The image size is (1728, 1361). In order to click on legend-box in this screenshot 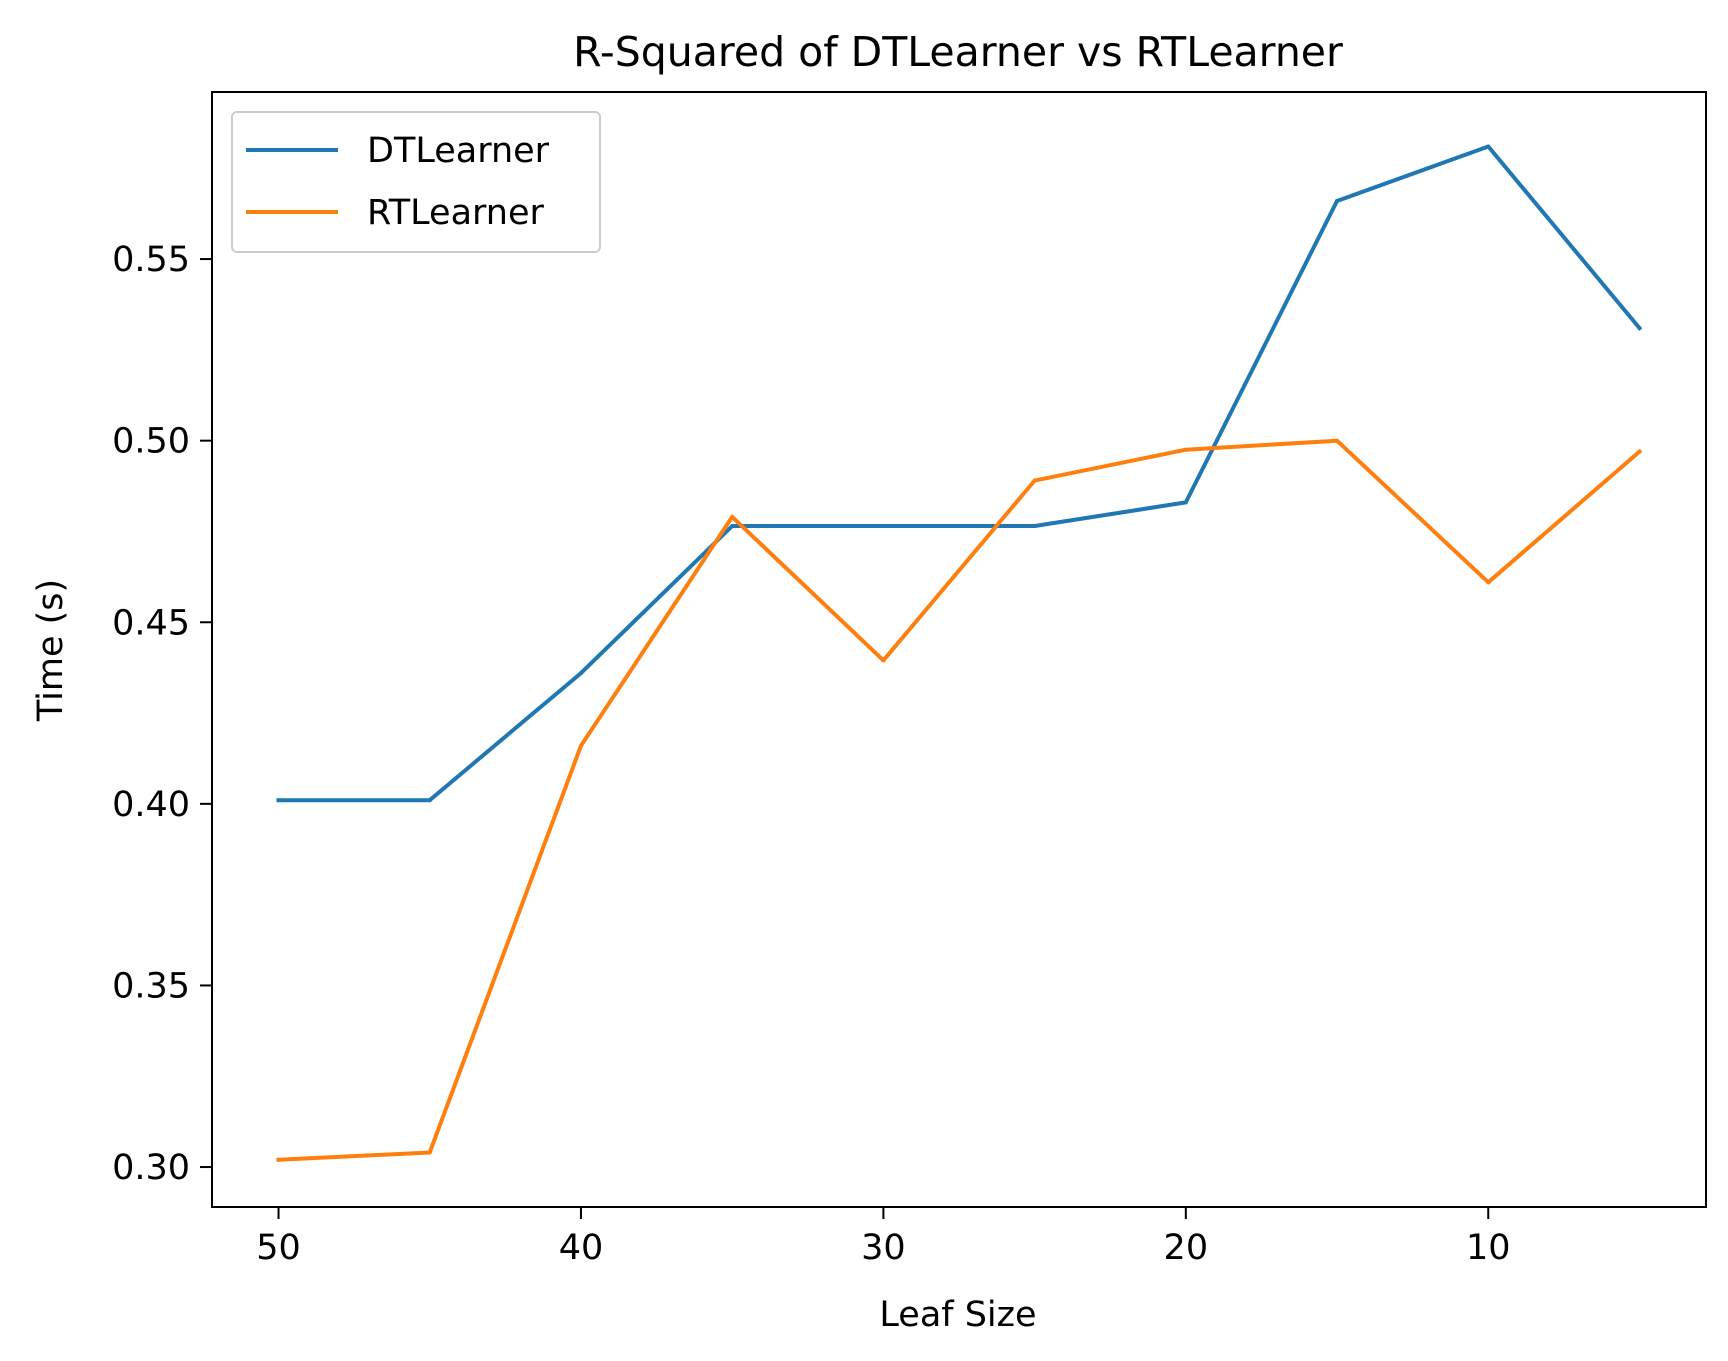, I will do `click(416, 182)`.